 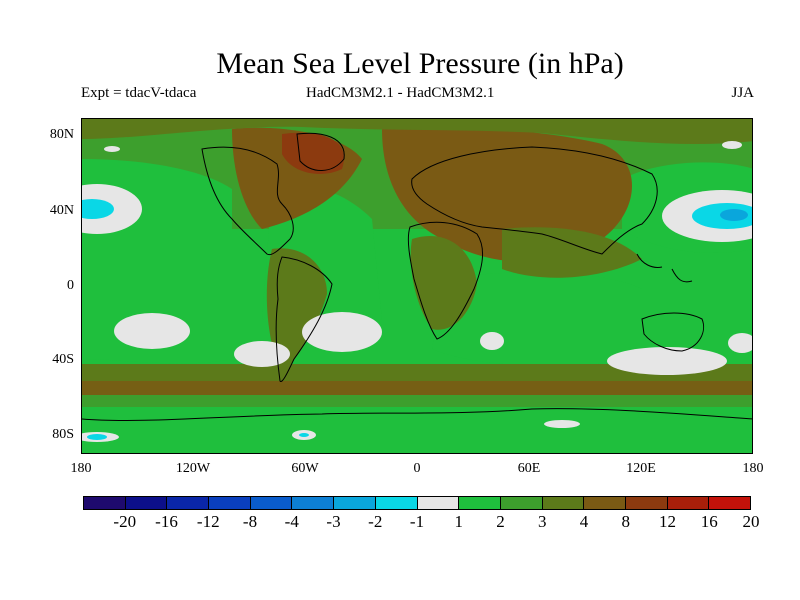 I want to click on field-nz-white, so click(x=740, y=343).